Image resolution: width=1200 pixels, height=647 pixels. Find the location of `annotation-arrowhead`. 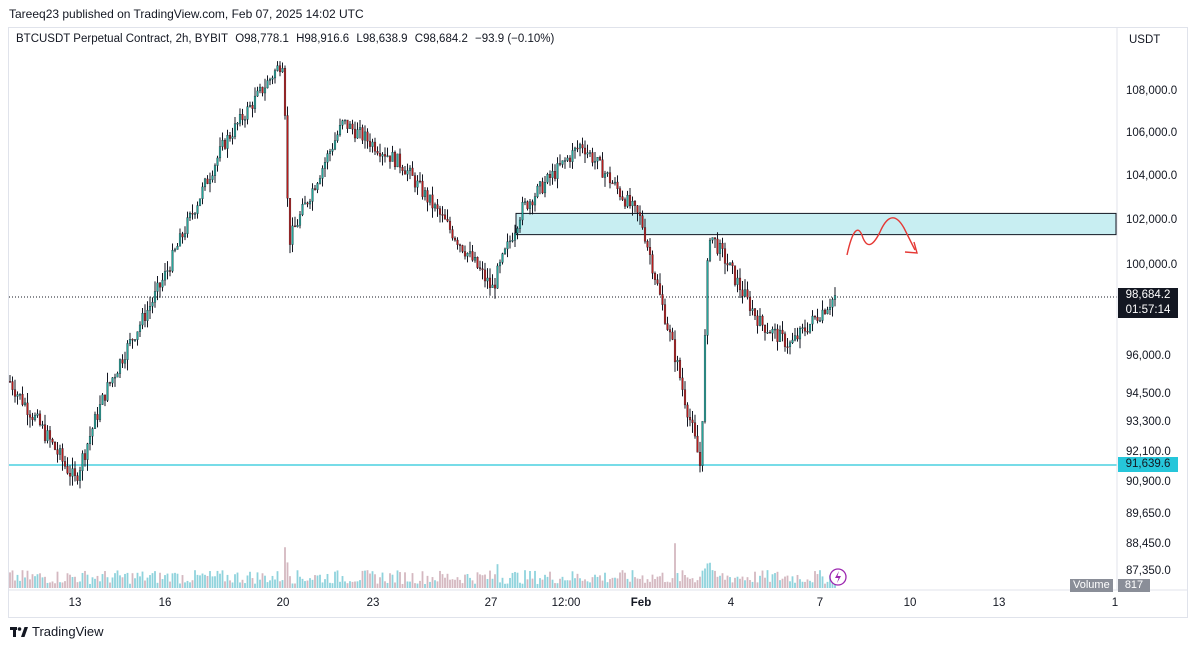

annotation-arrowhead is located at coordinates (911, 247).